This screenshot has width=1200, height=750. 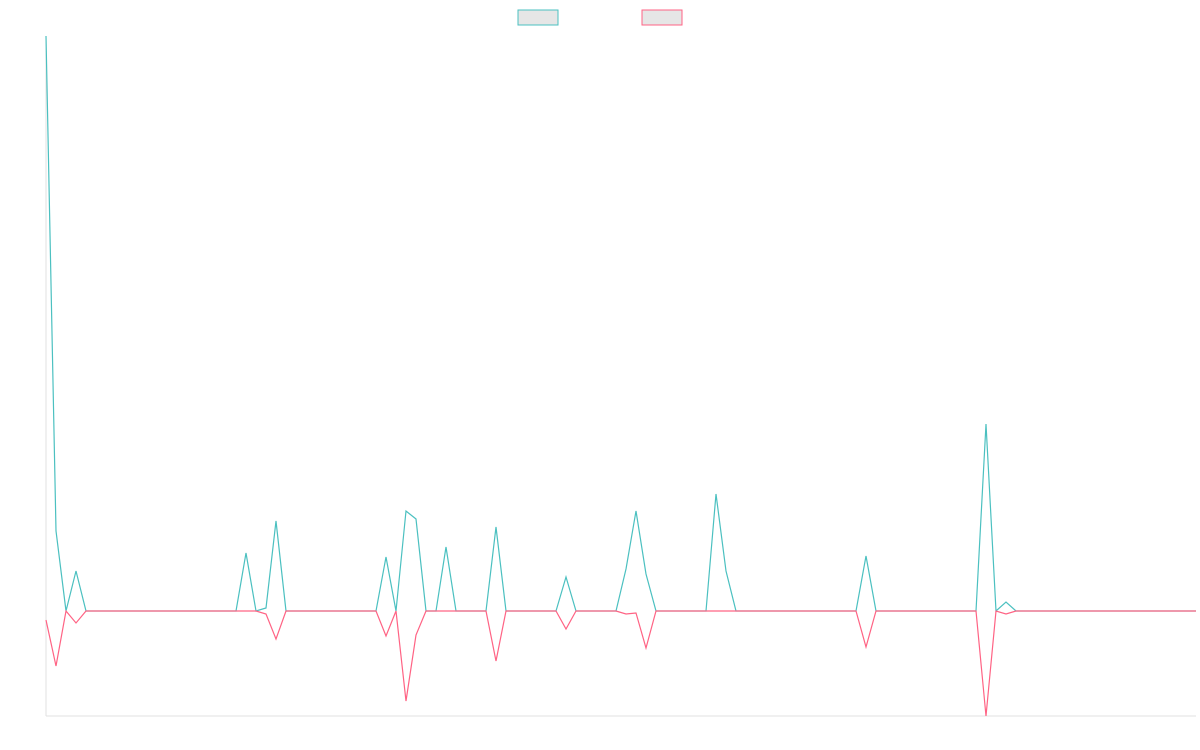 I want to click on series-line, so click(x=620, y=663).